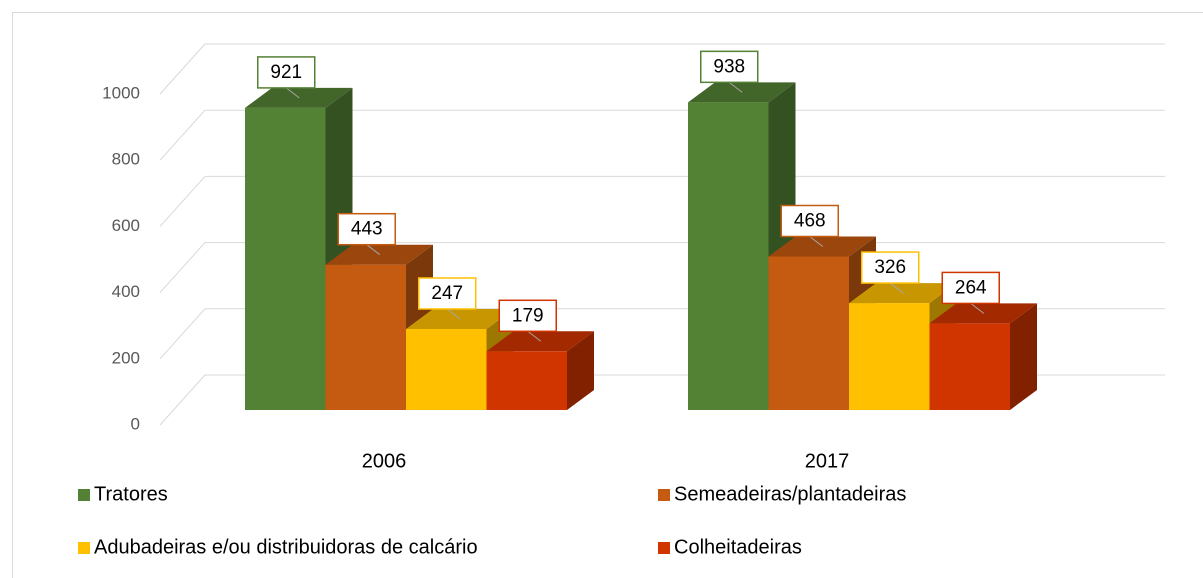  Describe the element at coordinates (126, 159) in the screenshot. I see `y-tick-label: 800` at that location.